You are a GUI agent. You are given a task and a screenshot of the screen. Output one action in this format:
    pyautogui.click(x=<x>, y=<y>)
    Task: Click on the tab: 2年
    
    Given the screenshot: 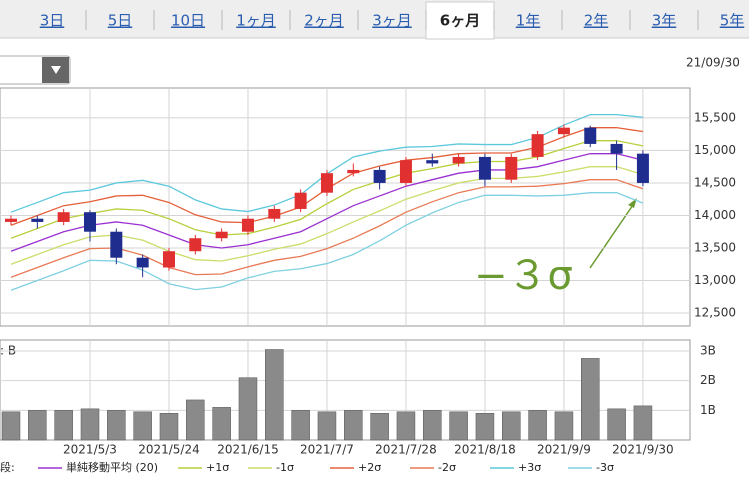 What is the action you would take?
    pyautogui.click(x=596, y=21)
    